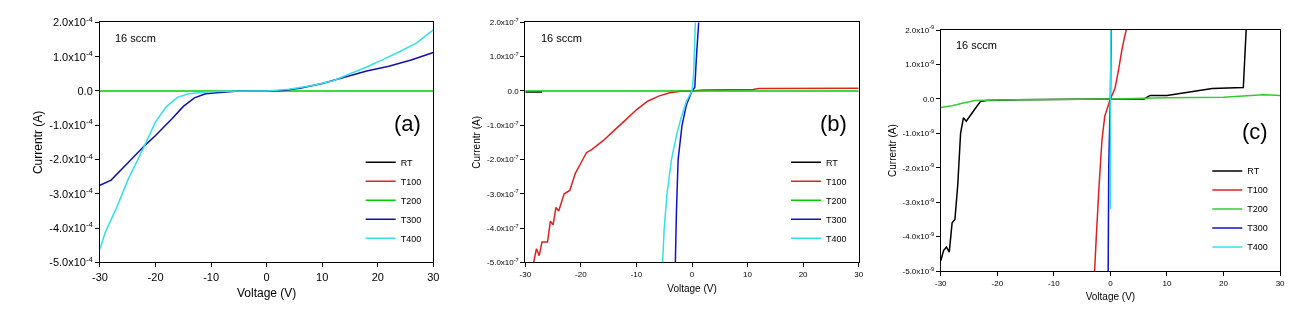  I want to click on y-tick-label: -1.0x10$^{-7}$, so click(503, 125).